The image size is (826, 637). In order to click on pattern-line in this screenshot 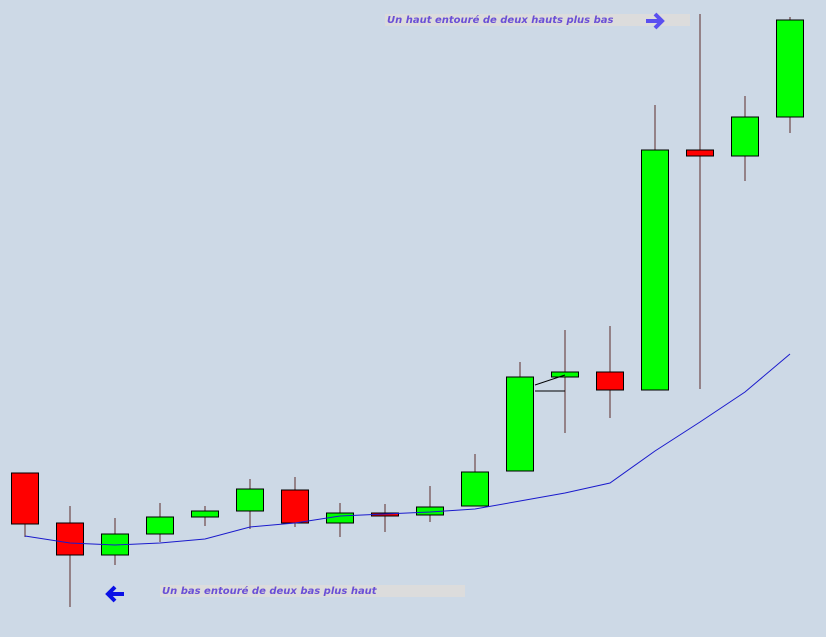, I will do `click(550, 380)`.